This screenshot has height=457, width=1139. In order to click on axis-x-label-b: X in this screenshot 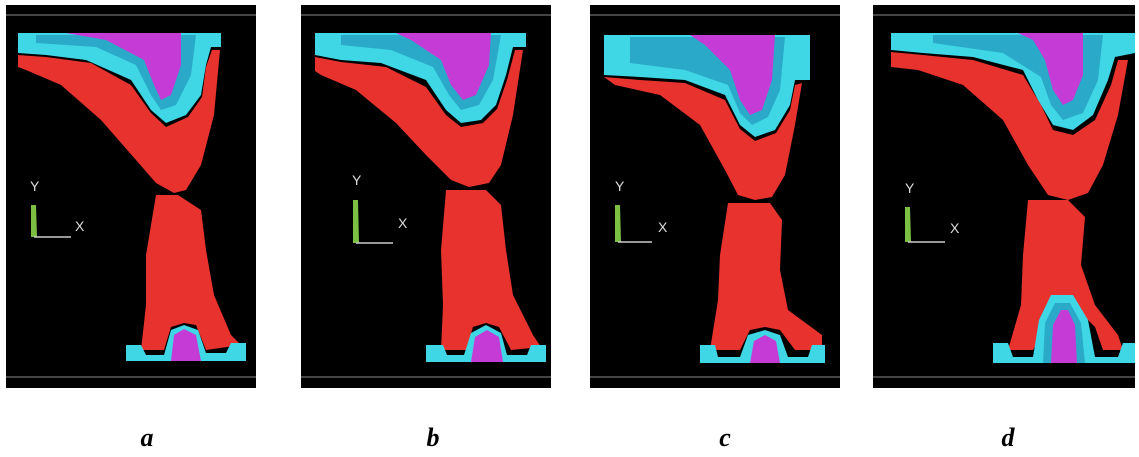, I will do `click(403, 223)`.